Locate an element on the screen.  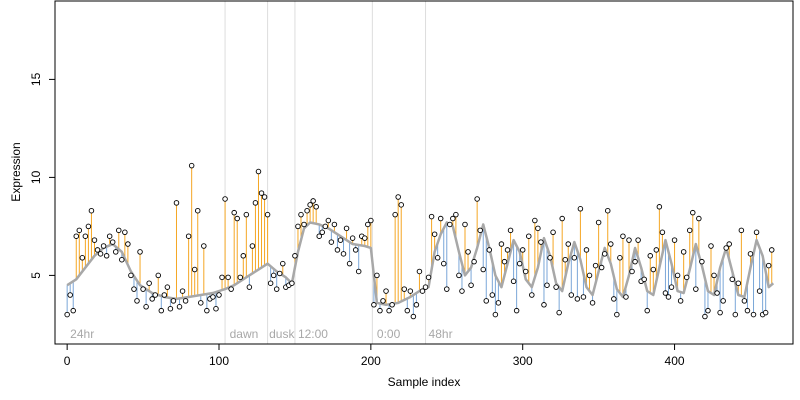
phase-label: 12:00 is located at coordinates (313, 334).